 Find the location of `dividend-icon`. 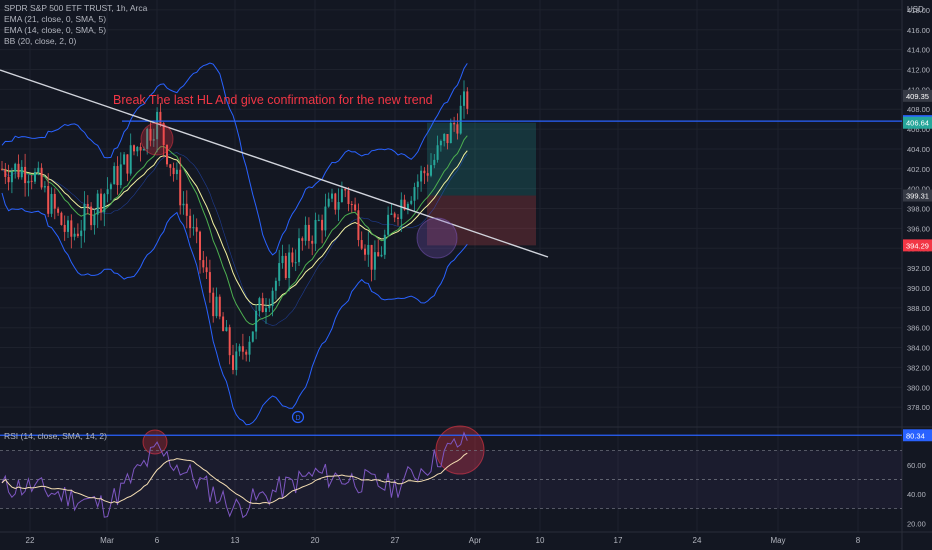

dividend-icon is located at coordinates (298, 417).